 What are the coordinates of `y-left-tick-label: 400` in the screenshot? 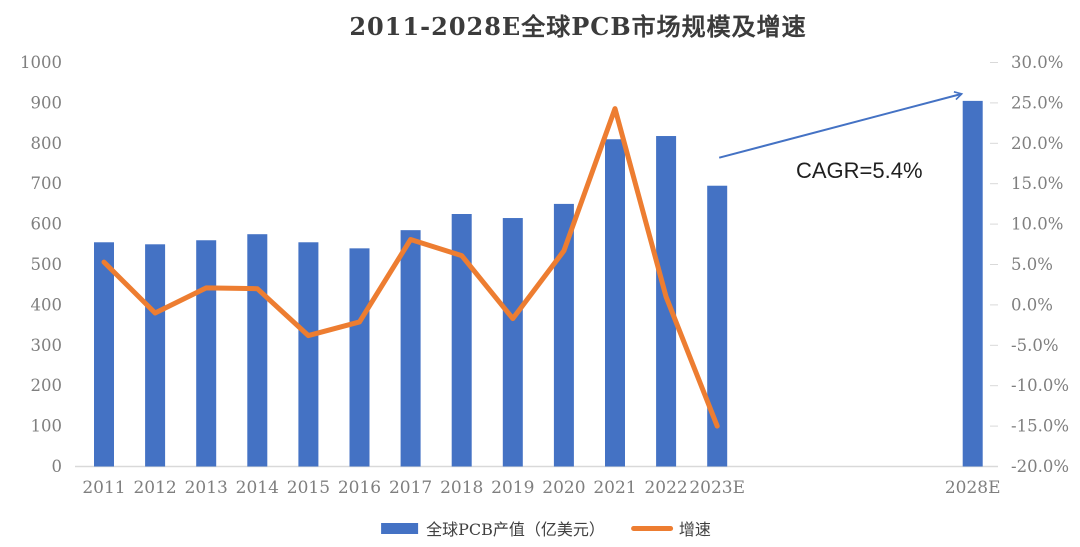 It's located at (47, 304).